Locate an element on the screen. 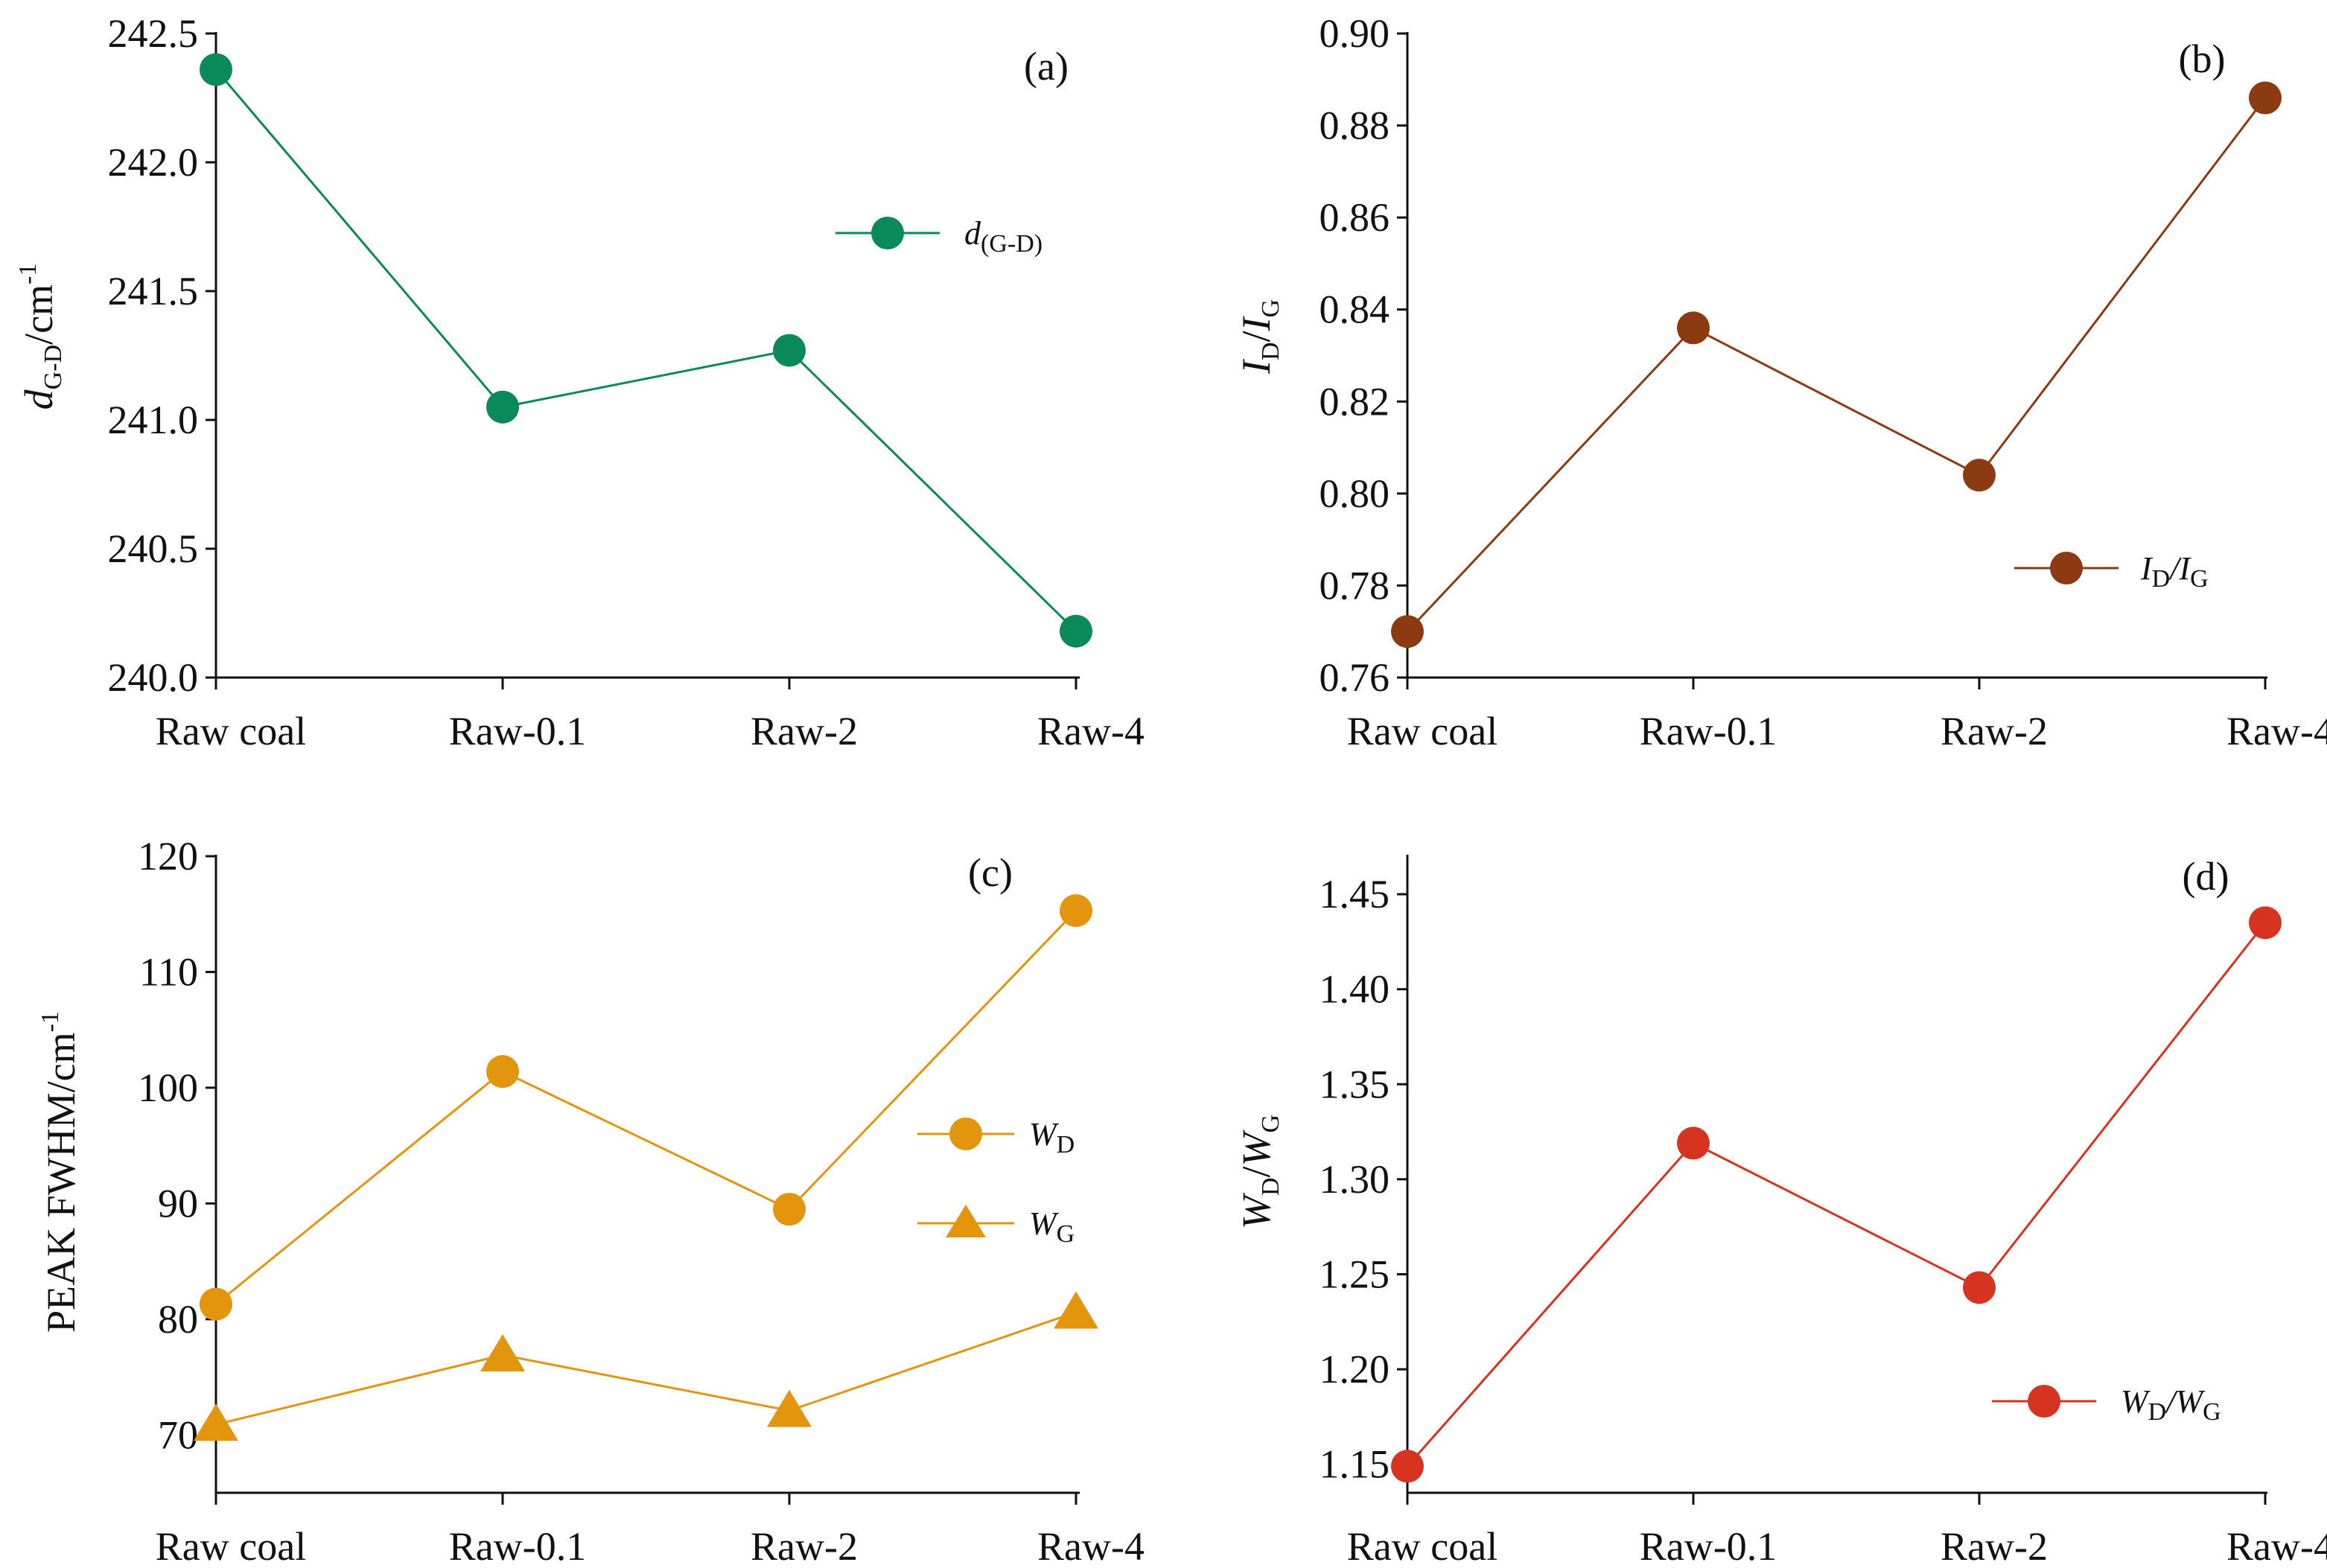  panel-c-x-tick-label: Raw-2 is located at coordinates (804, 1546).